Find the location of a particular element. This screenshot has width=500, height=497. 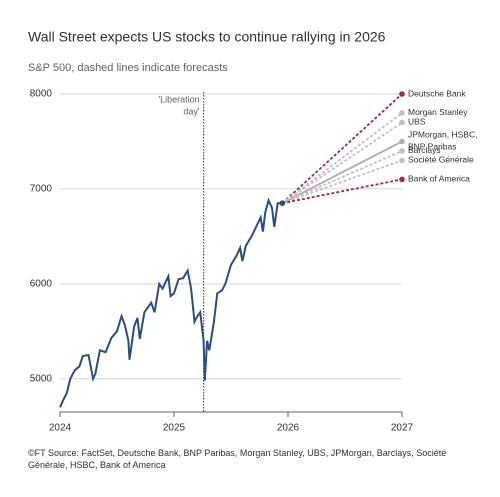

chart-subtitle: S&P 500, dashed lines indicate forecasts is located at coordinates (128, 68).